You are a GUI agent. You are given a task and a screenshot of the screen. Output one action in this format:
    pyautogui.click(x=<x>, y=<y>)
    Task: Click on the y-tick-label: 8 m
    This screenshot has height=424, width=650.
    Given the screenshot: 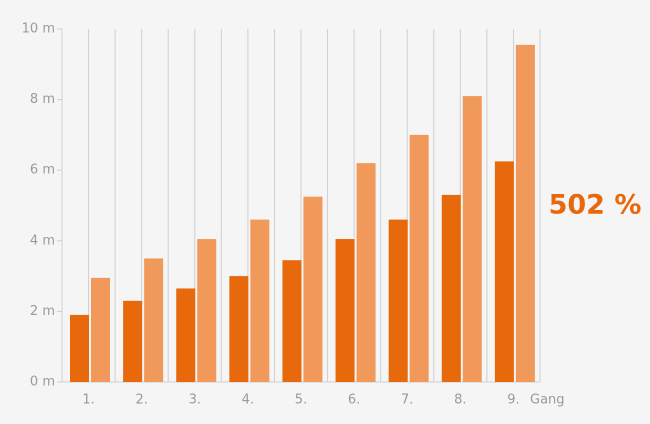 What is the action you would take?
    pyautogui.click(x=42, y=99)
    